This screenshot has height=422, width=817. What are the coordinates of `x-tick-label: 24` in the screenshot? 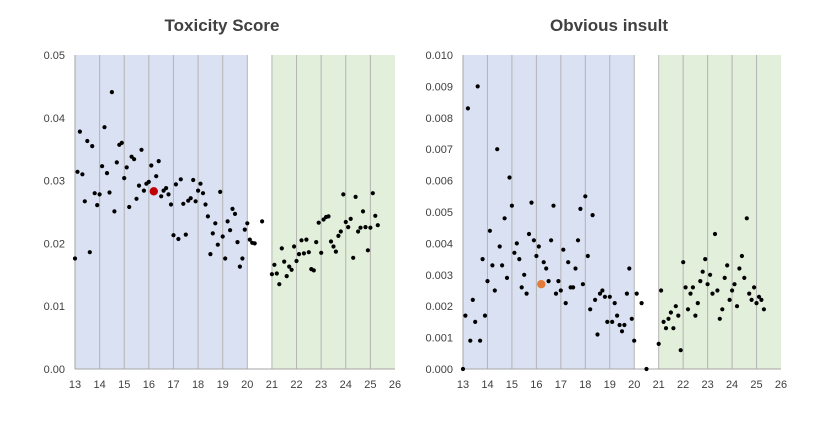 It's located at (732, 385).